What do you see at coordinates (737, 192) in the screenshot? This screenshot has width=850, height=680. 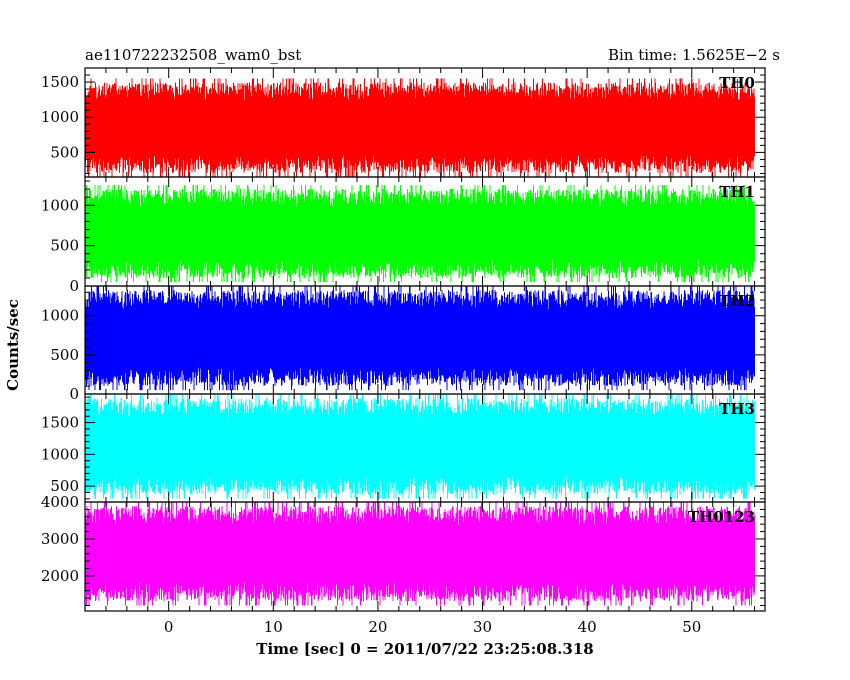 I see `panel-label: TH1` at bounding box center [737, 192].